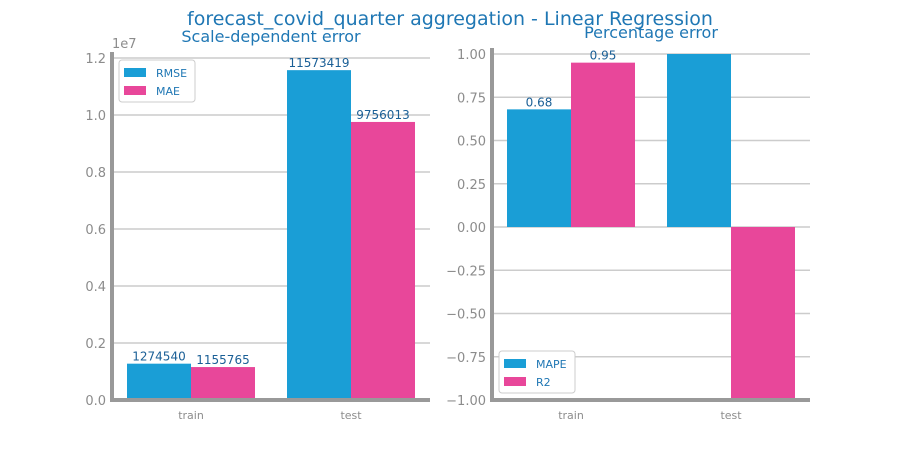  I want to click on data-label: 0.95, so click(603, 56).